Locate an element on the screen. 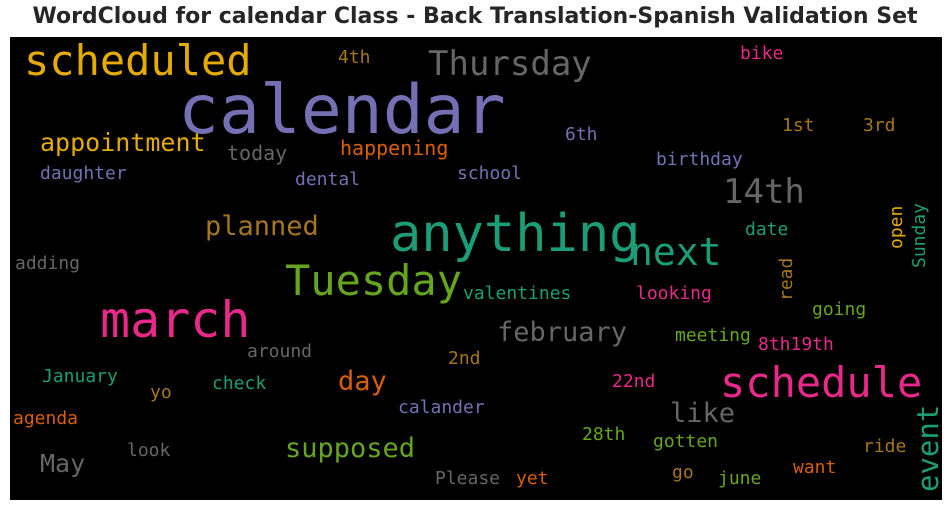 The image size is (950, 511). word-1st: 1st is located at coordinates (798, 125).